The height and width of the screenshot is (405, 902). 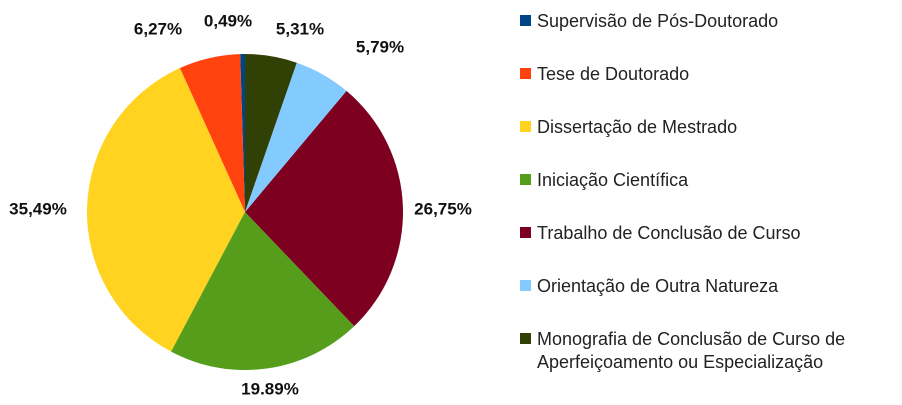 What do you see at coordinates (658, 21) in the screenshot?
I see `legend-label: Supervisão de Pós-Doutorado` at bounding box center [658, 21].